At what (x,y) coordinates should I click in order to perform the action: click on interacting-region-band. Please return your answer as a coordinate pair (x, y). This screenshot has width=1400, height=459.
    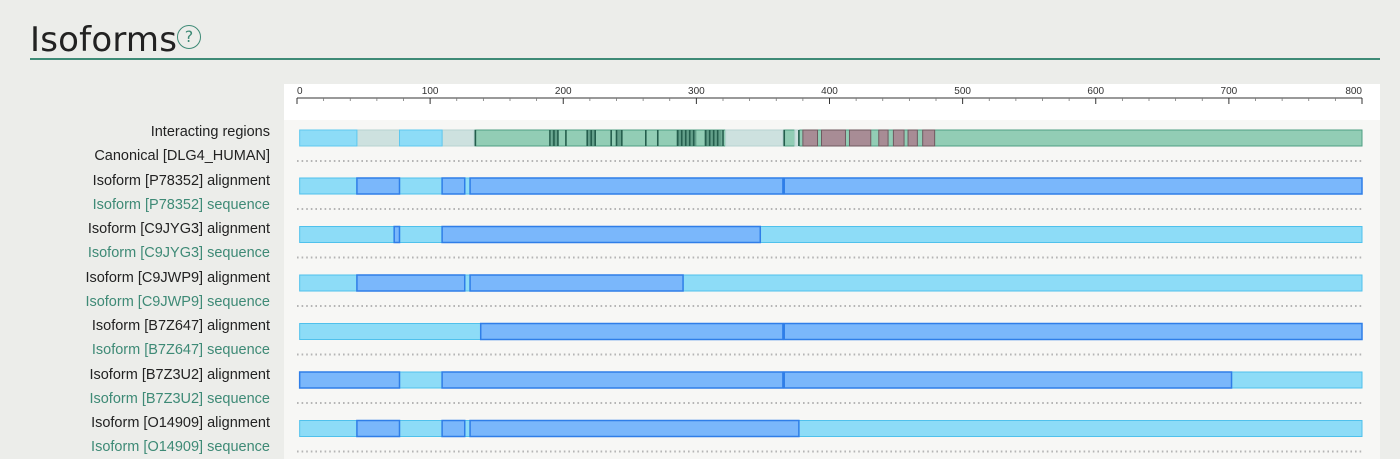
    Looking at the image, I should click on (619, 138).